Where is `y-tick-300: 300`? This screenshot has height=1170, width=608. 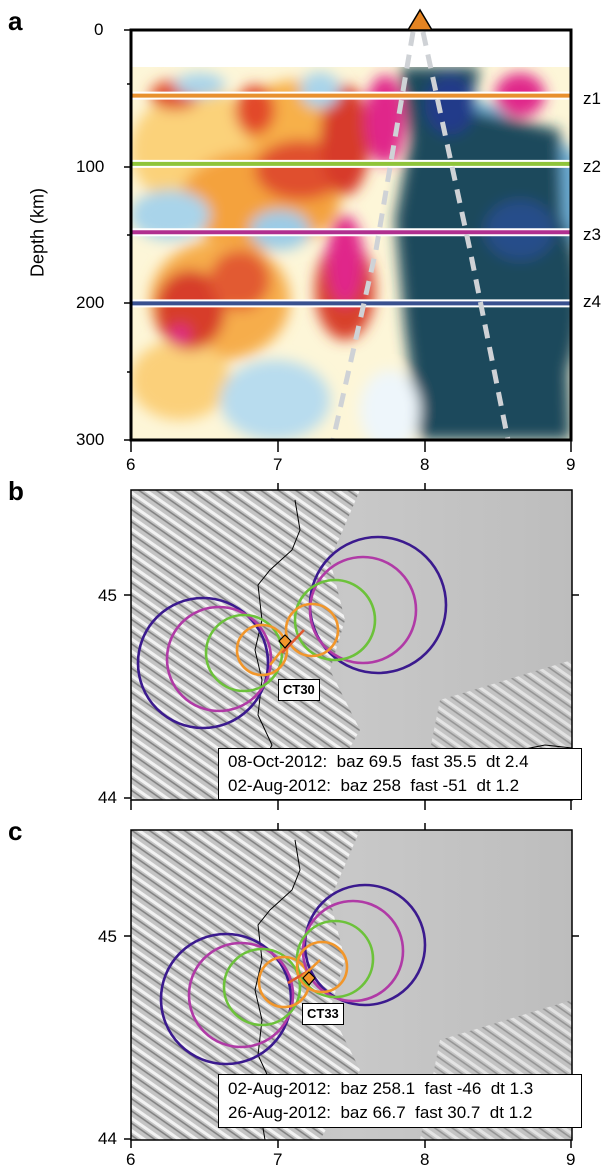
y-tick-300: 300 is located at coordinates (90, 439).